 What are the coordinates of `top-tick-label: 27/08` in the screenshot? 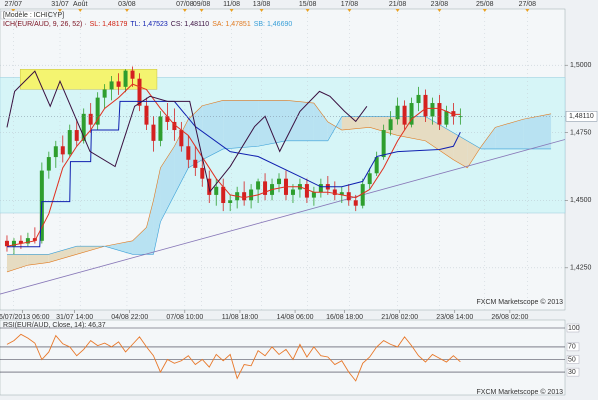 It's located at (528, 4).